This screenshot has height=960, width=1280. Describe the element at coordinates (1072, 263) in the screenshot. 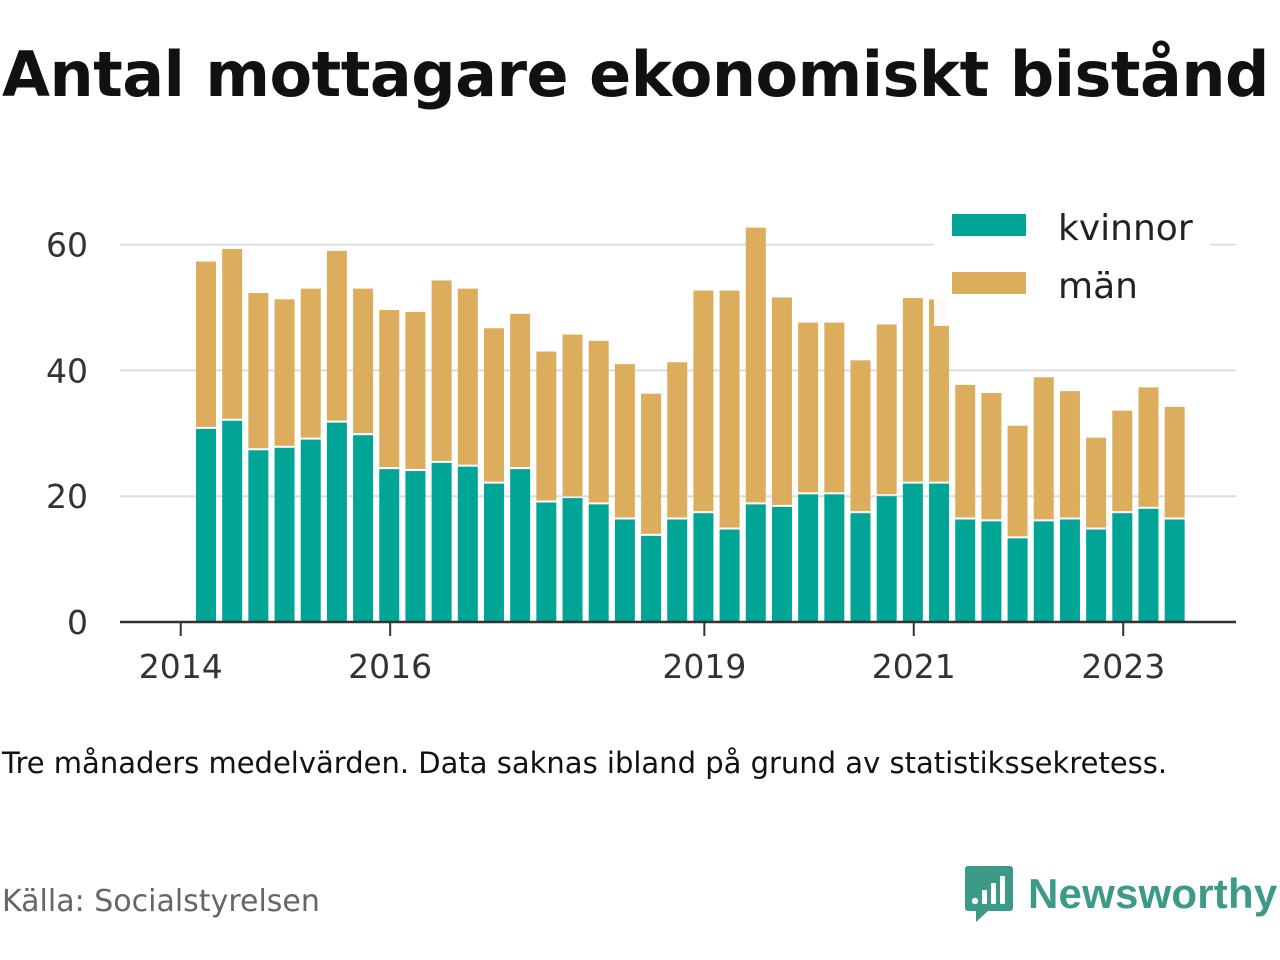

I see `legend: kvinnor män` at that location.